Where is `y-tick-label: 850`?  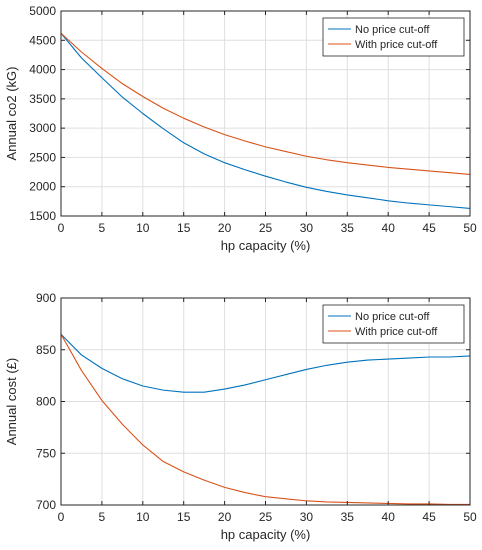 y-tick-label: 850 is located at coordinates (46, 350).